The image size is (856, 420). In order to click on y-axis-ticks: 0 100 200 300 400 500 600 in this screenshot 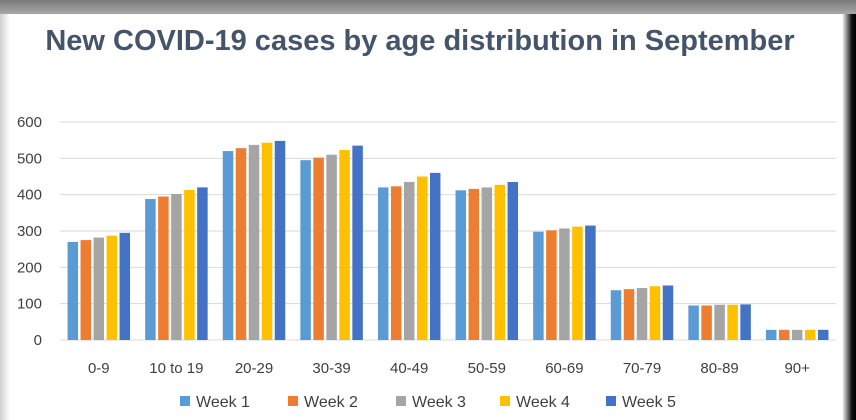, I will do `click(29, 231)`.